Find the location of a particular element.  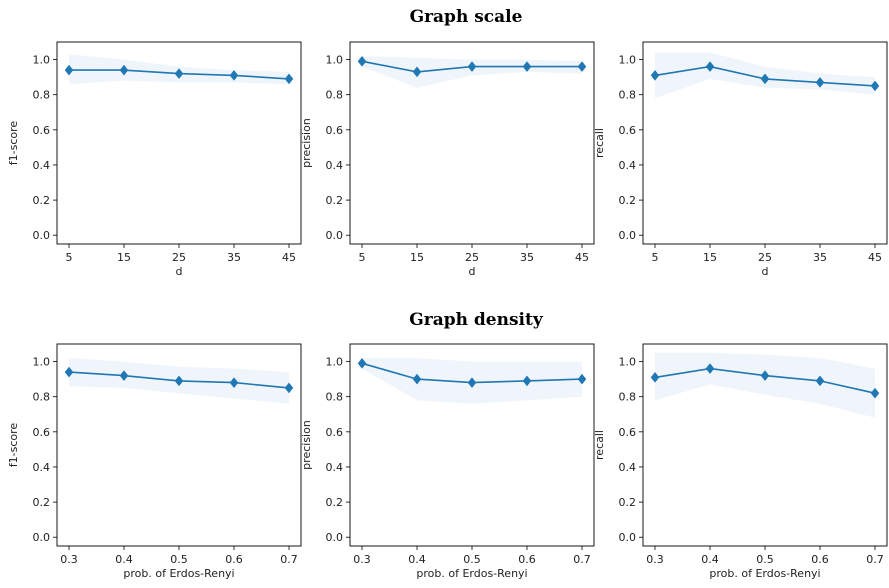

y-axis-label: f1-score is located at coordinates (13, 143).